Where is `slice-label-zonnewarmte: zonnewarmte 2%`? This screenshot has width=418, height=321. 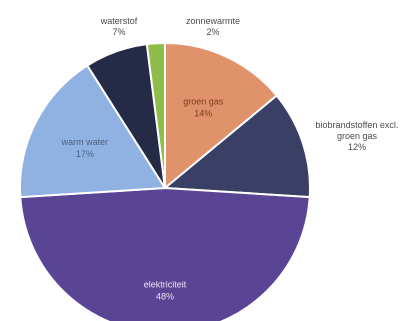 slice-label-zonnewarmte: zonnewarmte 2% is located at coordinates (213, 27).